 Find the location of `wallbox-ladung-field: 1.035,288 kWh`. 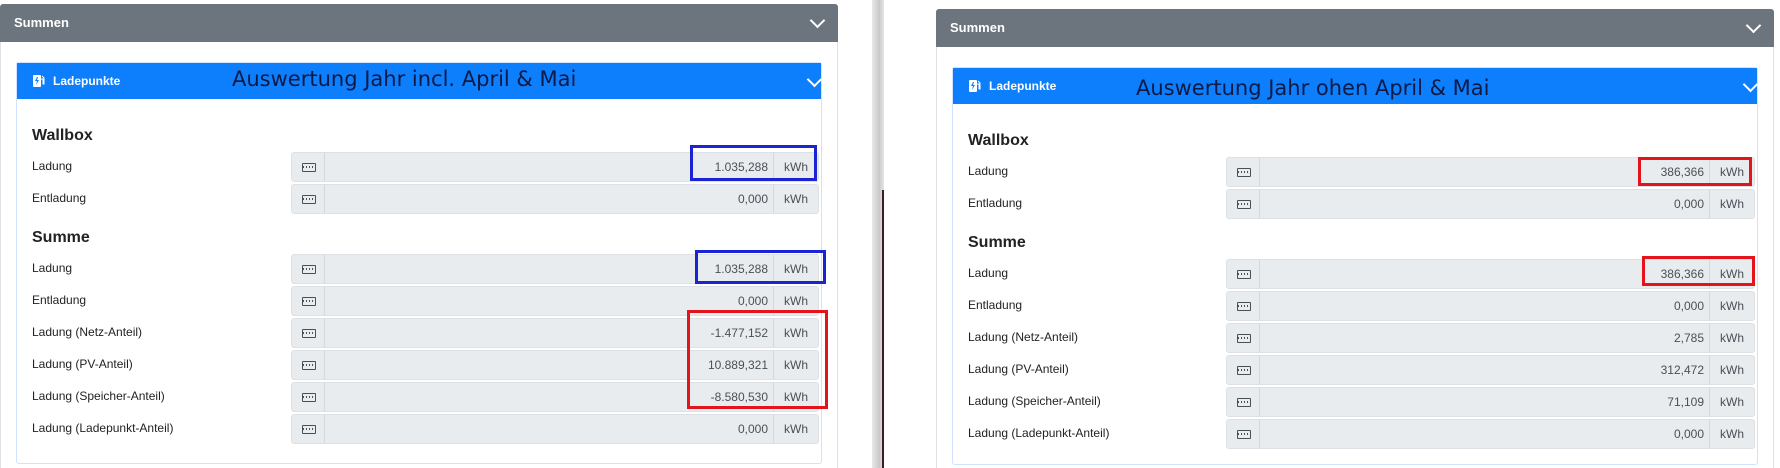

wallbox-ladung-field: 1.035,288 kWh is located at coordinates (555, 167).